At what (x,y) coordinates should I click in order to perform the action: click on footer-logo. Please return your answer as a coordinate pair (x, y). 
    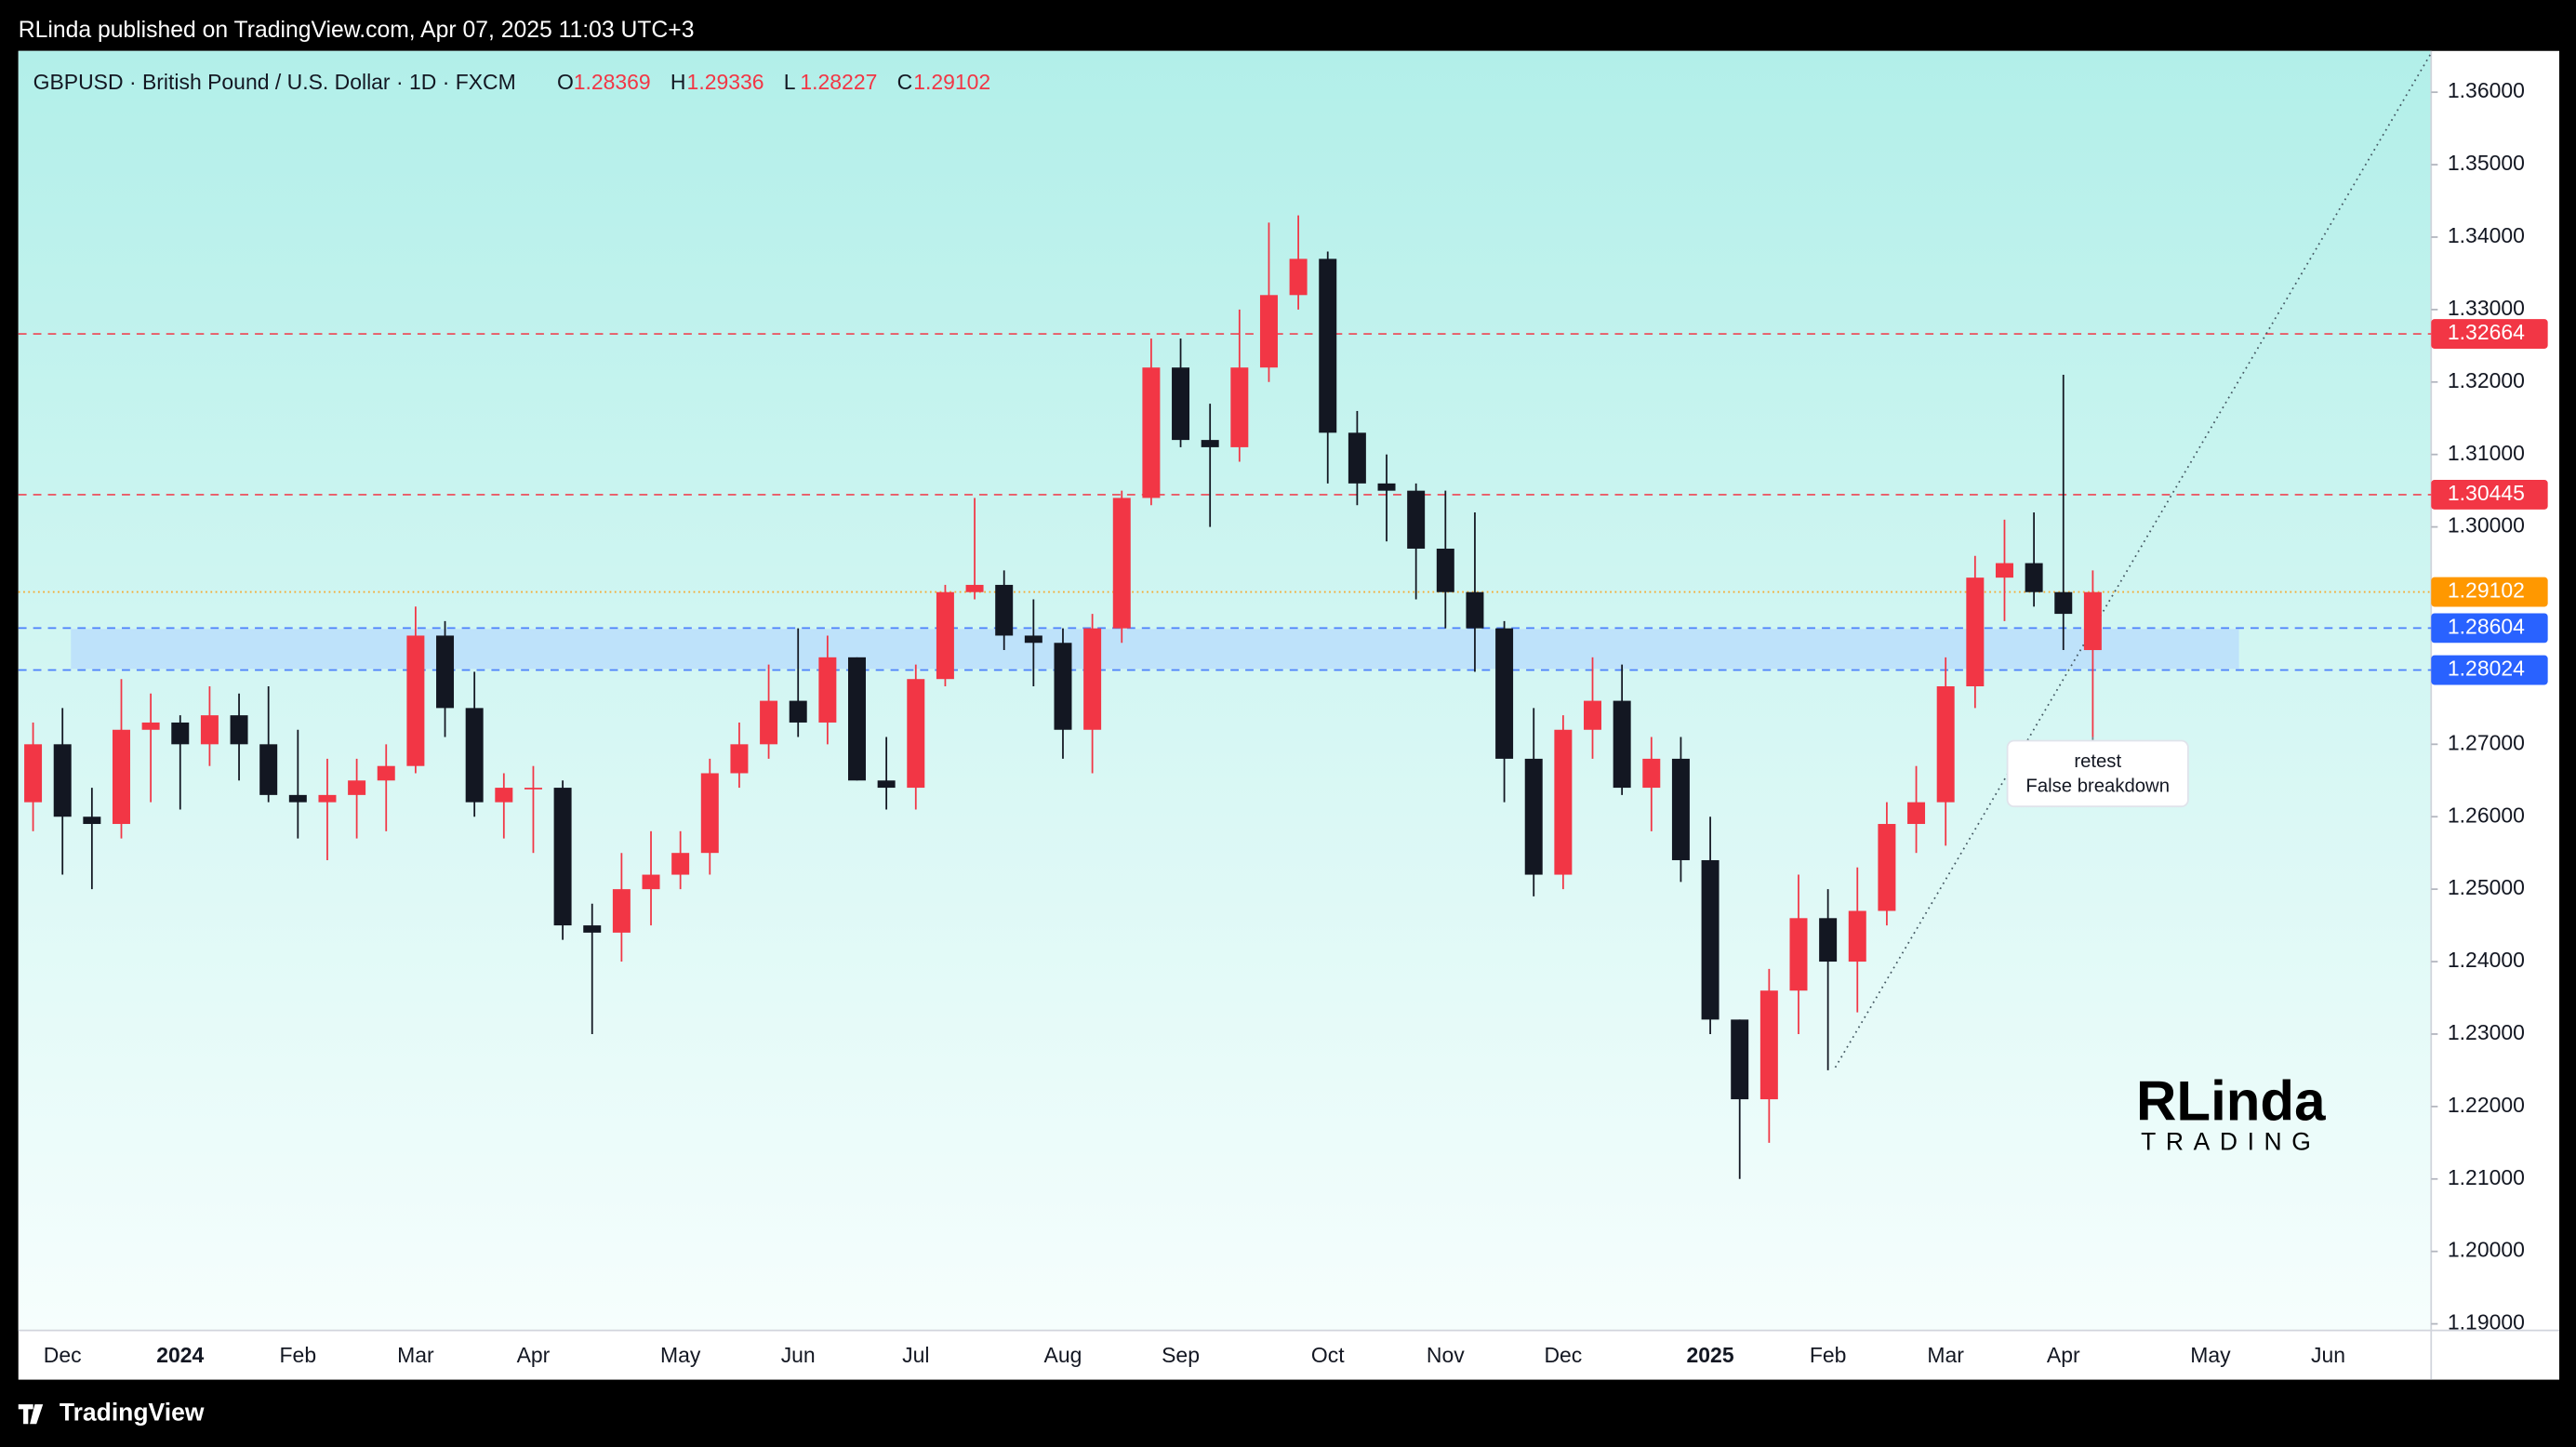
    Looking at the image, I should click on (31, 1415).